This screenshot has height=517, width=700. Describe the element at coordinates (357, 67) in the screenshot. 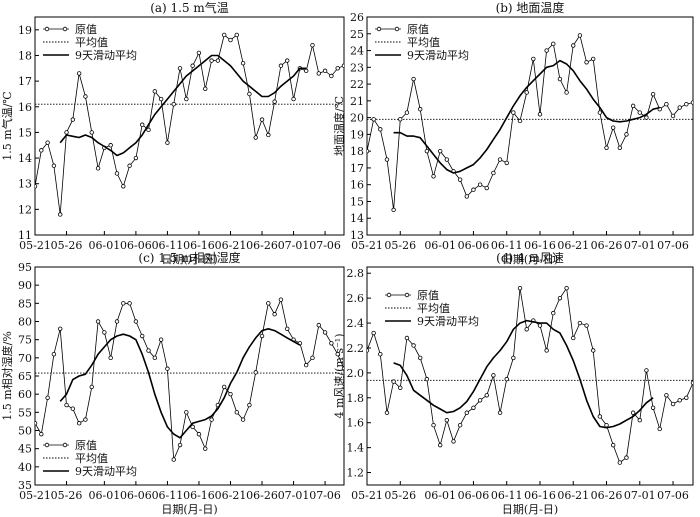

I see `y-tick-label: 23` at that location.